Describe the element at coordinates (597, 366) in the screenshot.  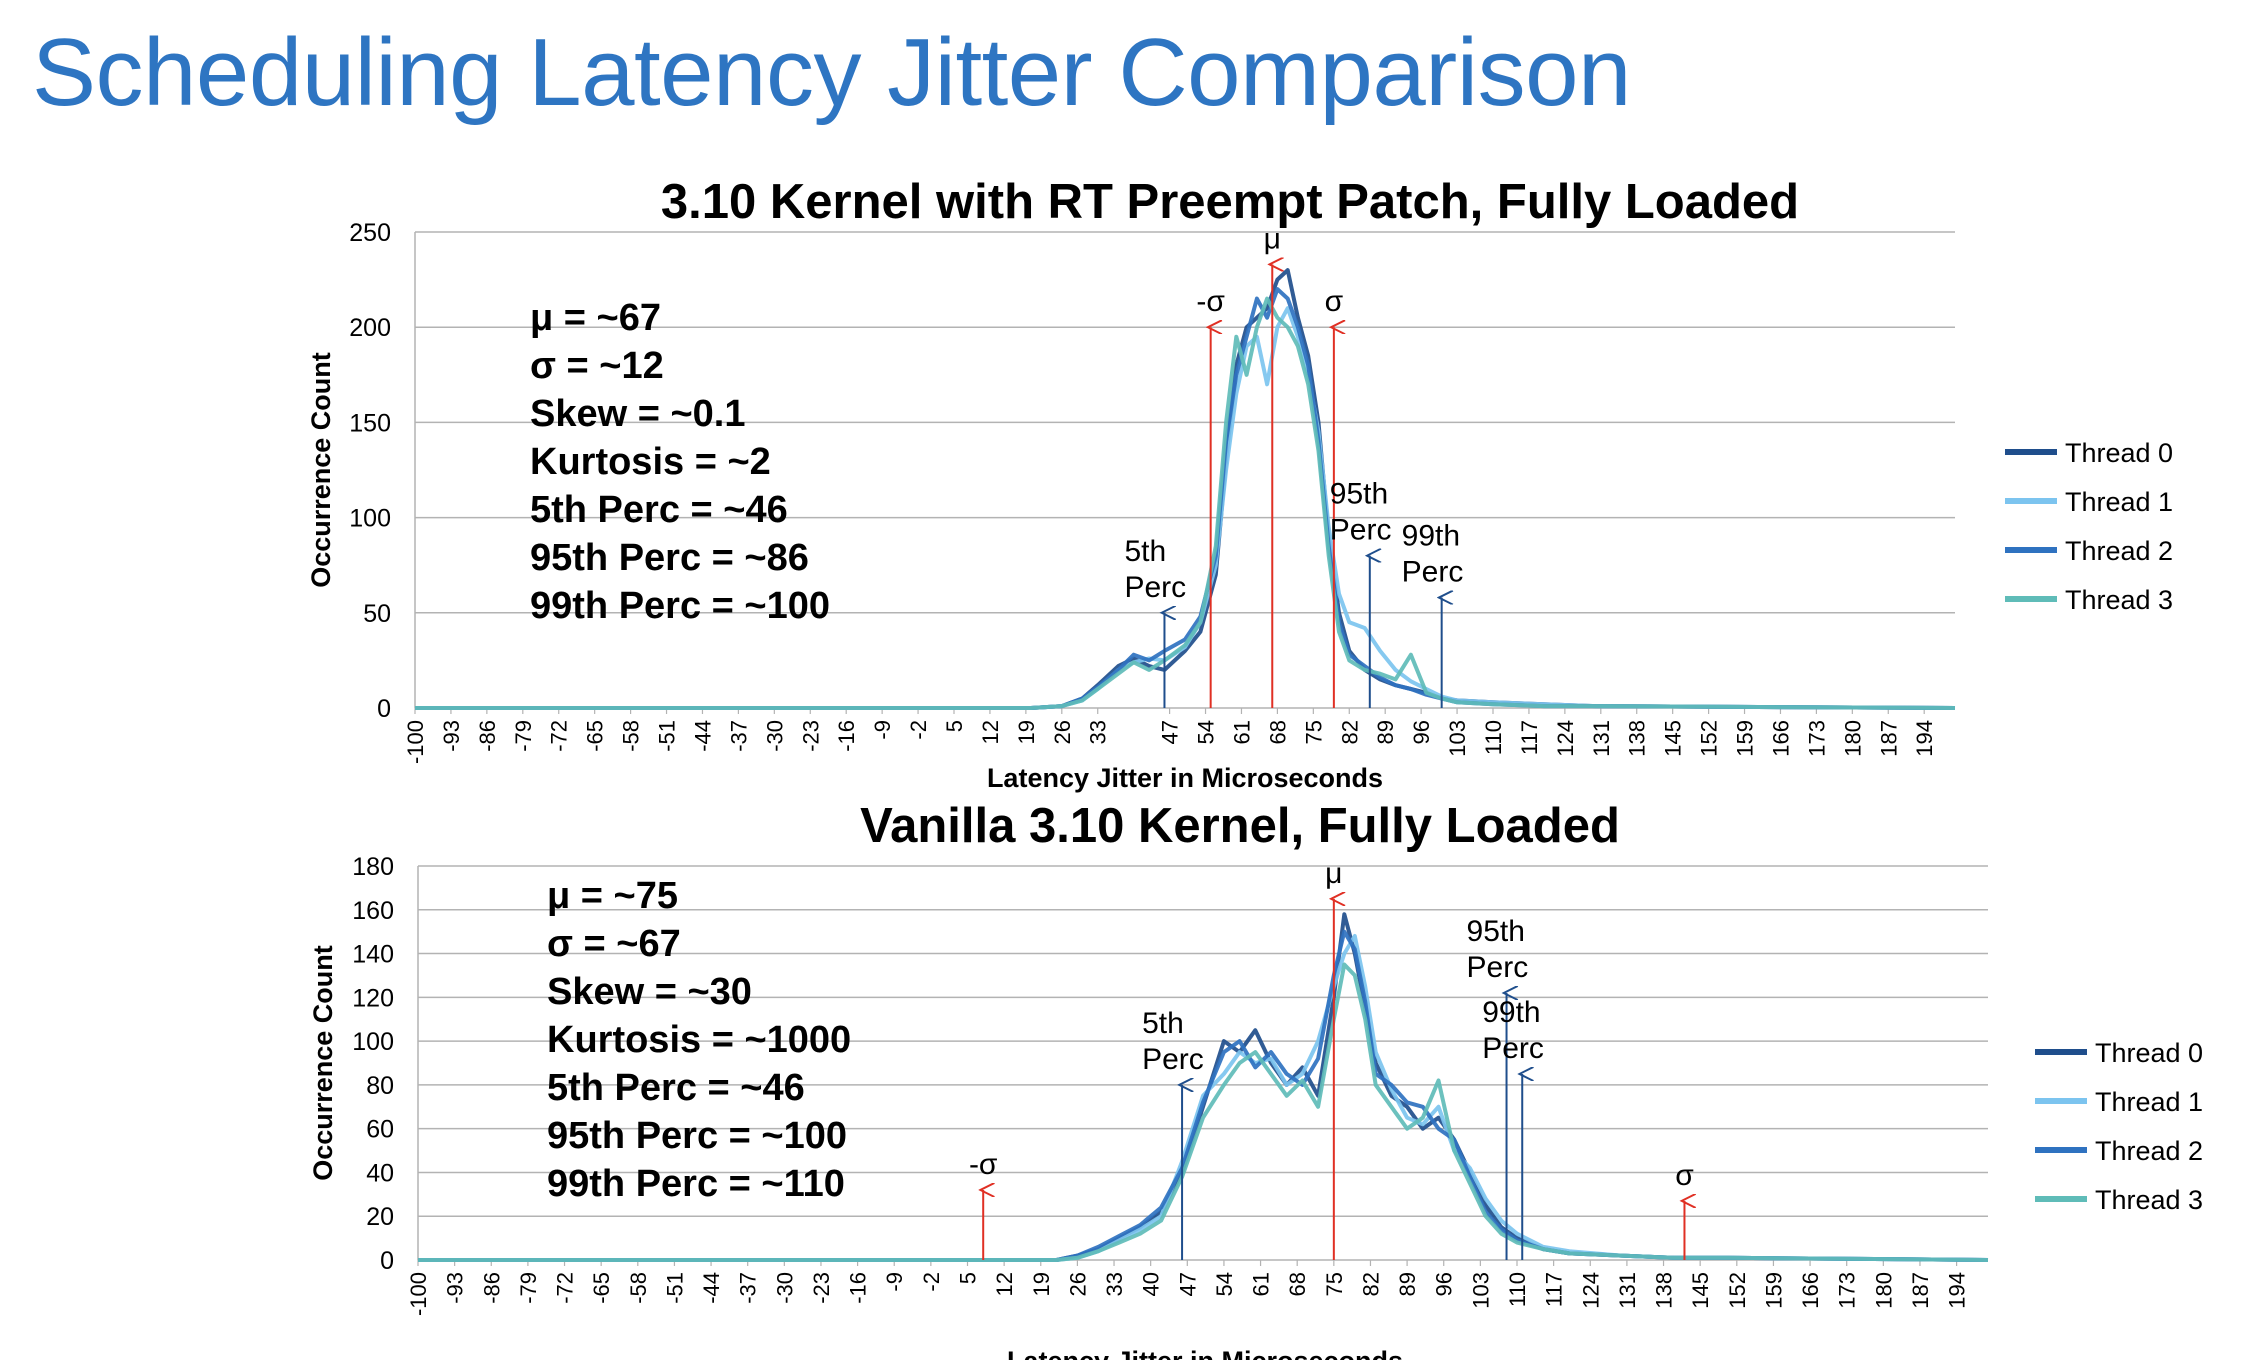
I see `stat-line: σ = ~12` at that location.